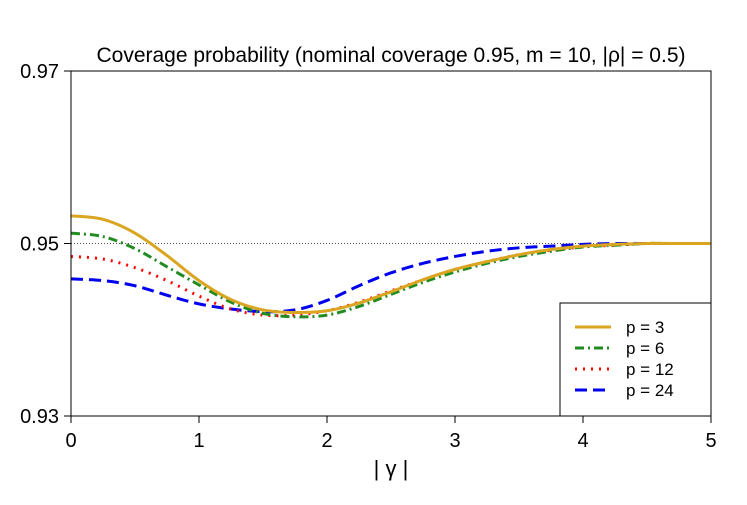 The width and height of the screenshot is (747, 505). Describe the element at coordinates (39, 417) in the screenshot. I see `y-tick-label-0: 0.93` at that location.